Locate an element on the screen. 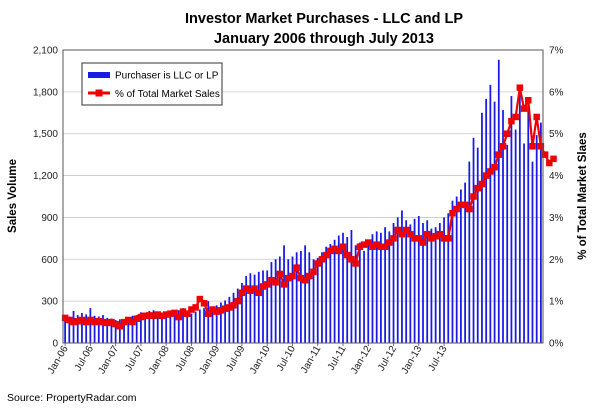 Image resolution: width=600 pixels, height=409 pixels. source-note: Source: PropertyRadar.com is located at coordinates (72, 398).